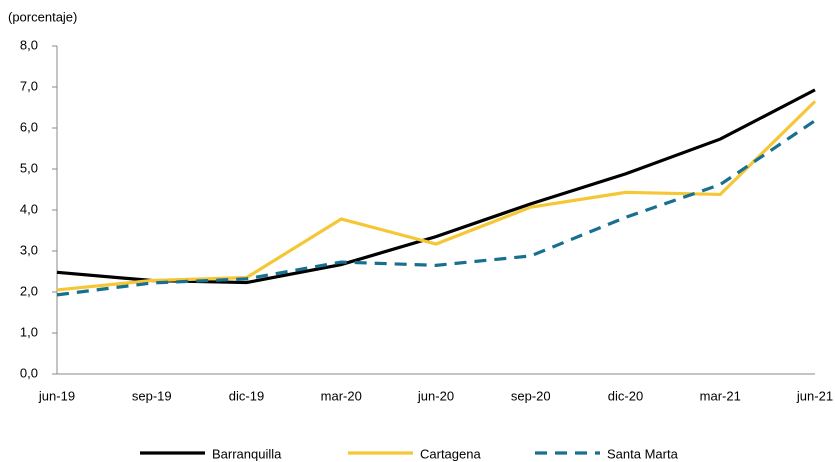 This screenshot has width=835, height=462. I want to click on y-tick-label: 6,0, so click(29, 126).